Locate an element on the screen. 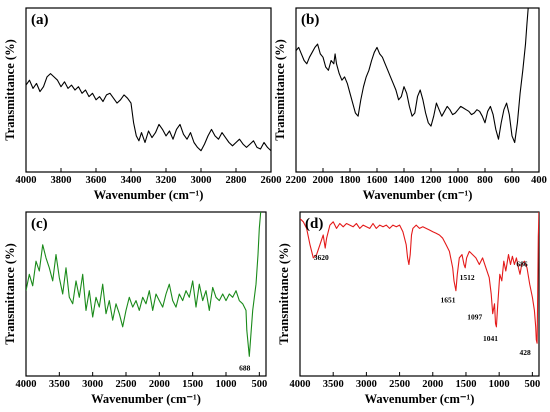  peak-annotation: 1097 is located at coordinates (474, 317).